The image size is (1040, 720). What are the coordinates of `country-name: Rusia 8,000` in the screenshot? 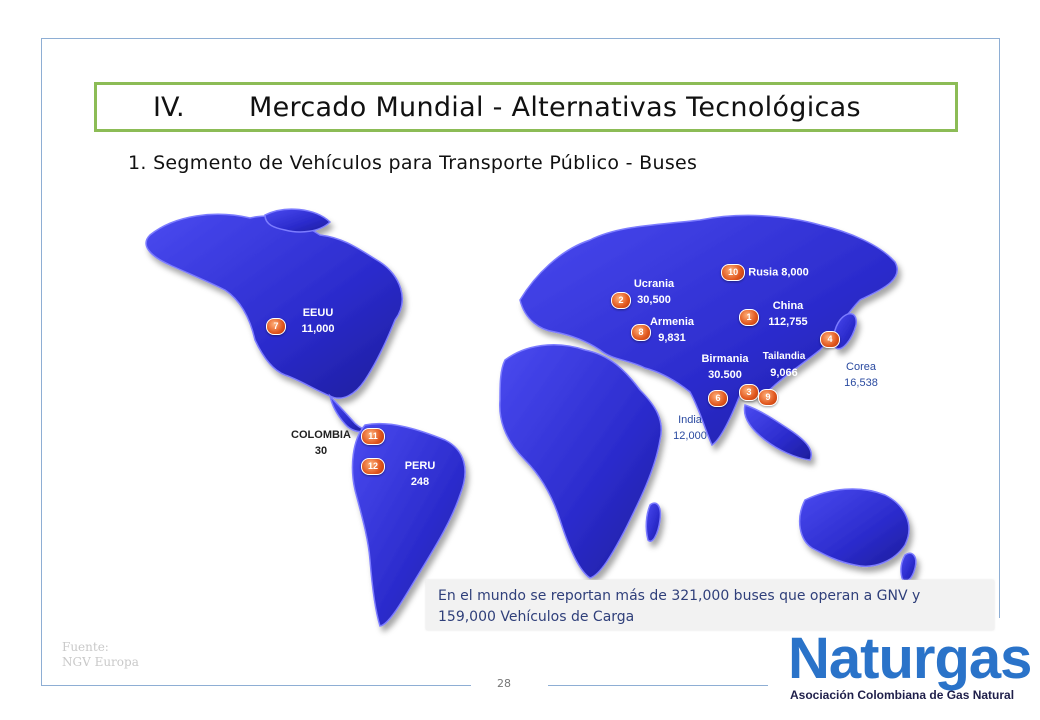 It's located at (778, 272).